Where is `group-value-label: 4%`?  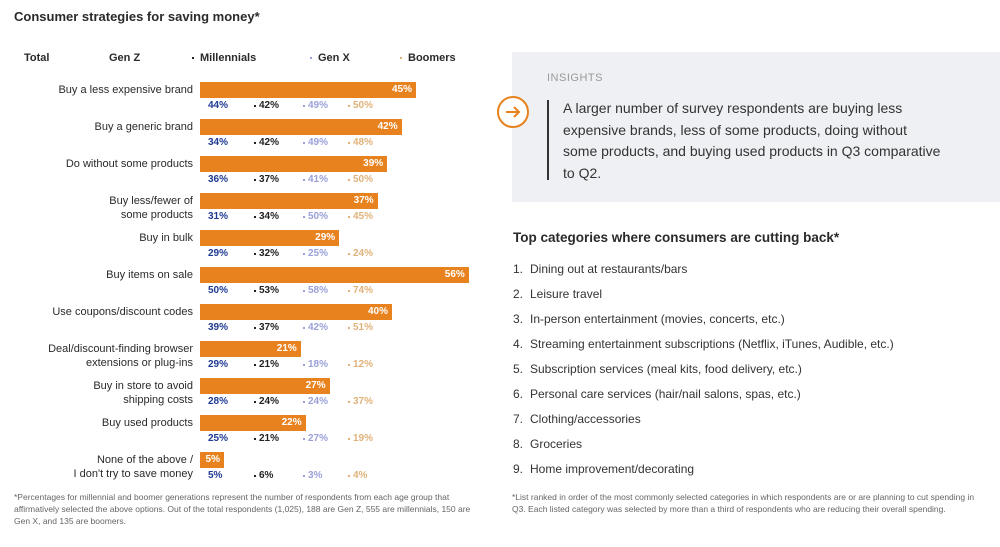 group-value-label: 4% is located at coordinates (360, 475).